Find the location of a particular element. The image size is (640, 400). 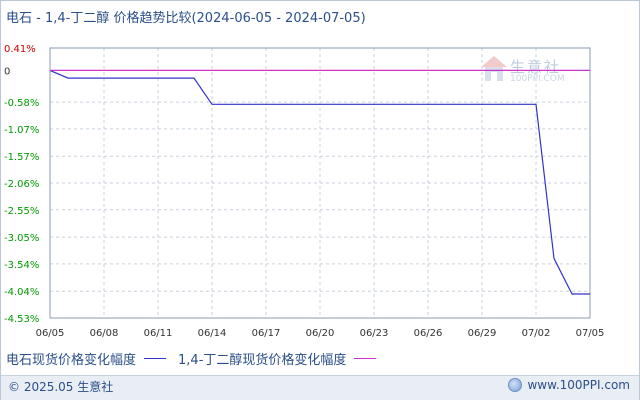

y-tick-label: -1.57% is located at coordinates (21, 157).